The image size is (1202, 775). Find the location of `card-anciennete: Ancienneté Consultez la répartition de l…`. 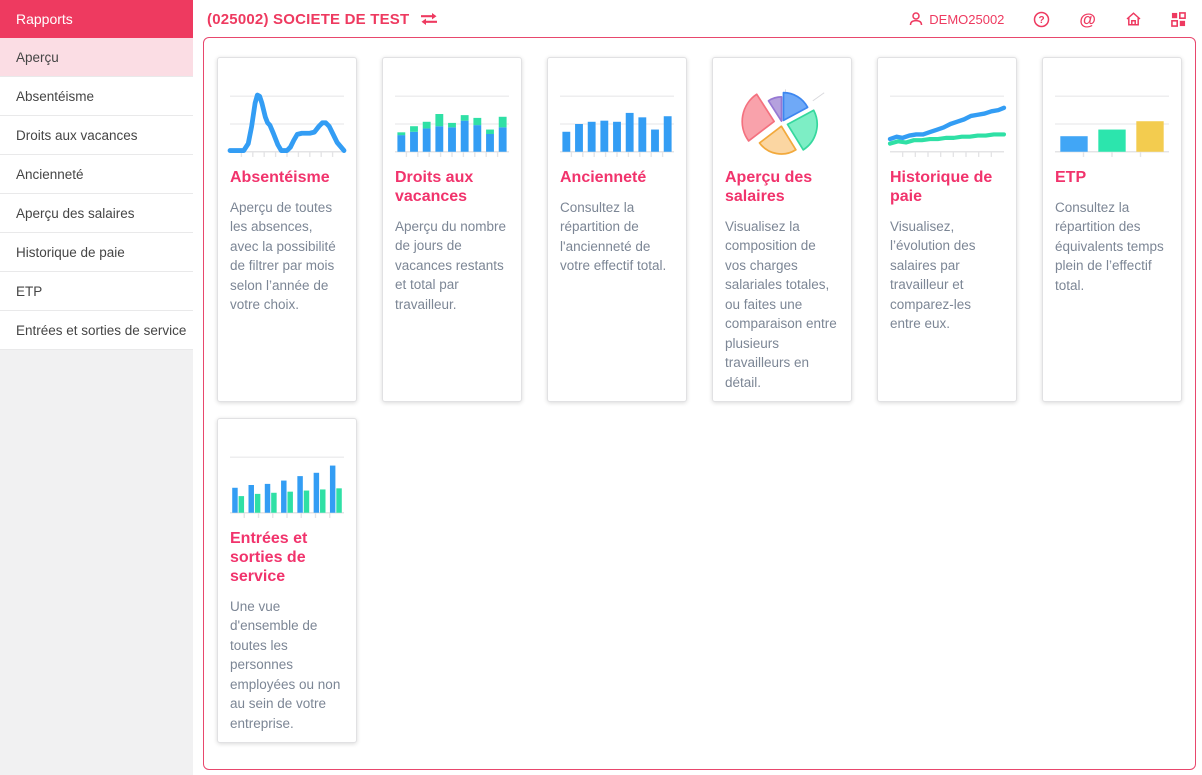

card-anciennete: Ancienneté Consultez la répartition de l… is located at coordinates (617, 229).